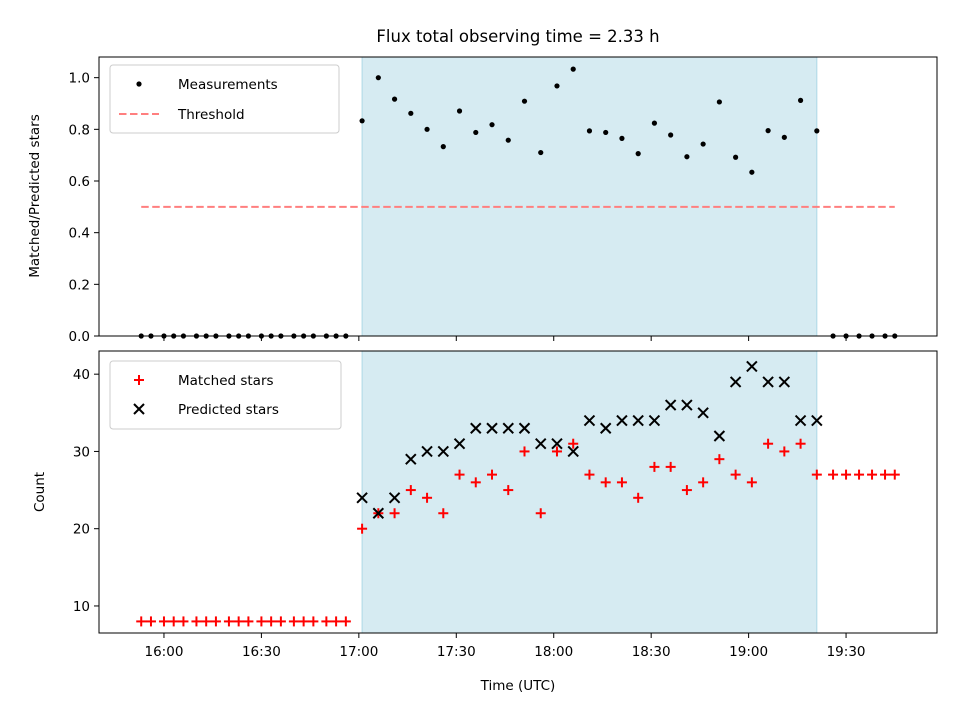 The image size is (960, 720). Describe the element at coordinates (84, 208) in the screenshot. I see `top-y-ticks: 0.0 0.2 0.4 0.6 0.8 1.0` at that location.